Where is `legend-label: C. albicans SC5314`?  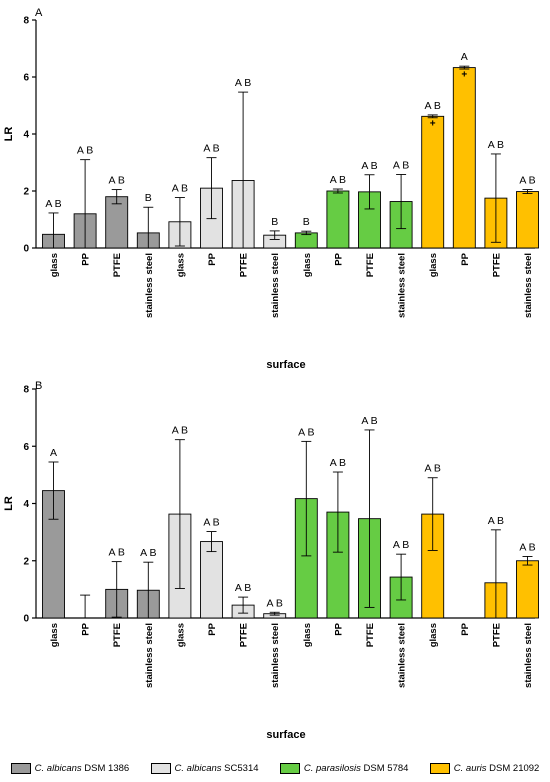 legend-label: C. albicans SC5314 is located at coordinates (216, 768).